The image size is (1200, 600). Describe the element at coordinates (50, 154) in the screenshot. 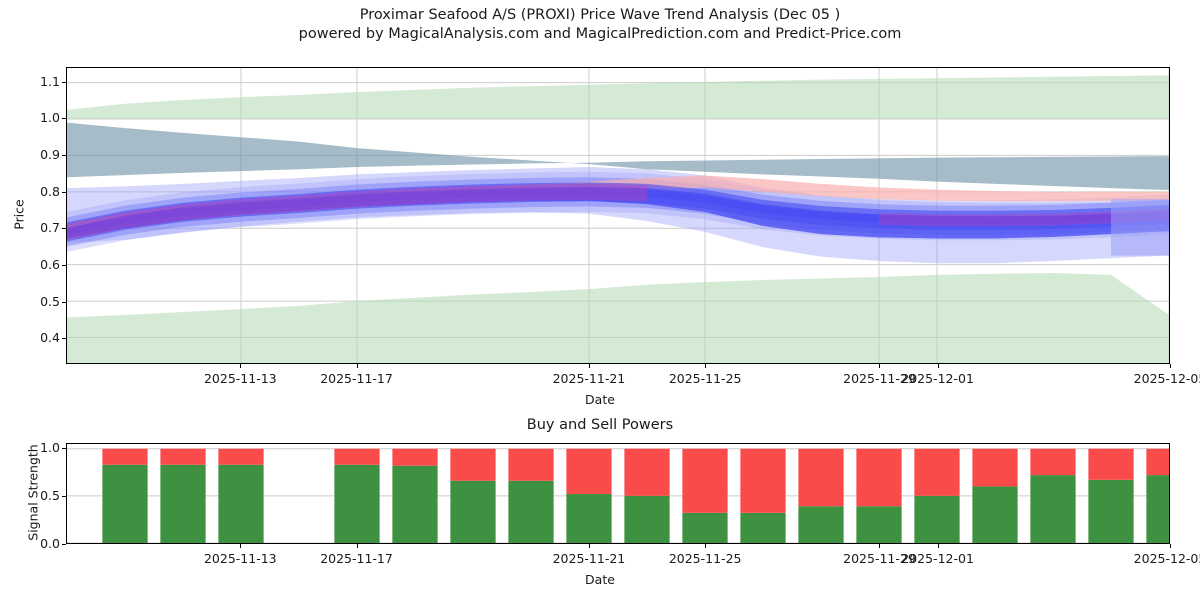

I see `y-tick-label: 0.9` at that location.